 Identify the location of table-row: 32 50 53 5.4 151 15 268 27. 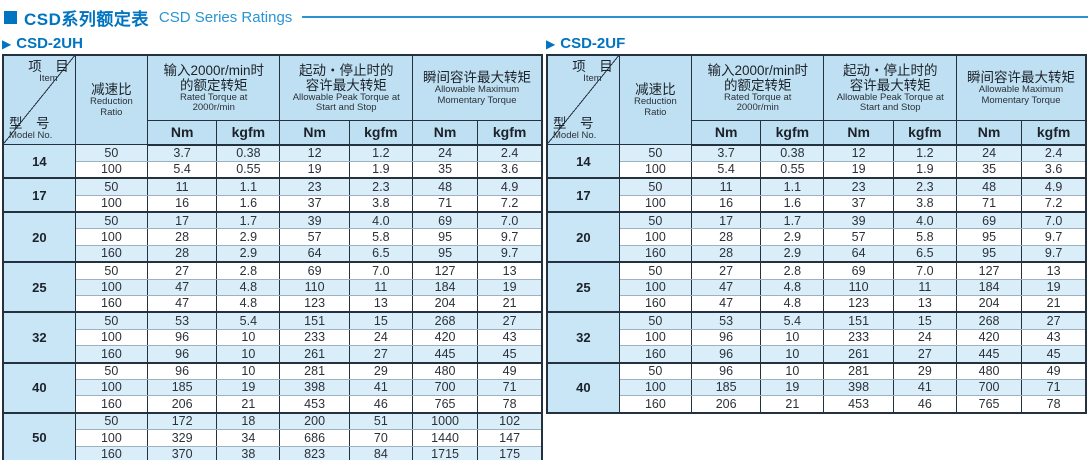
(272, 338).